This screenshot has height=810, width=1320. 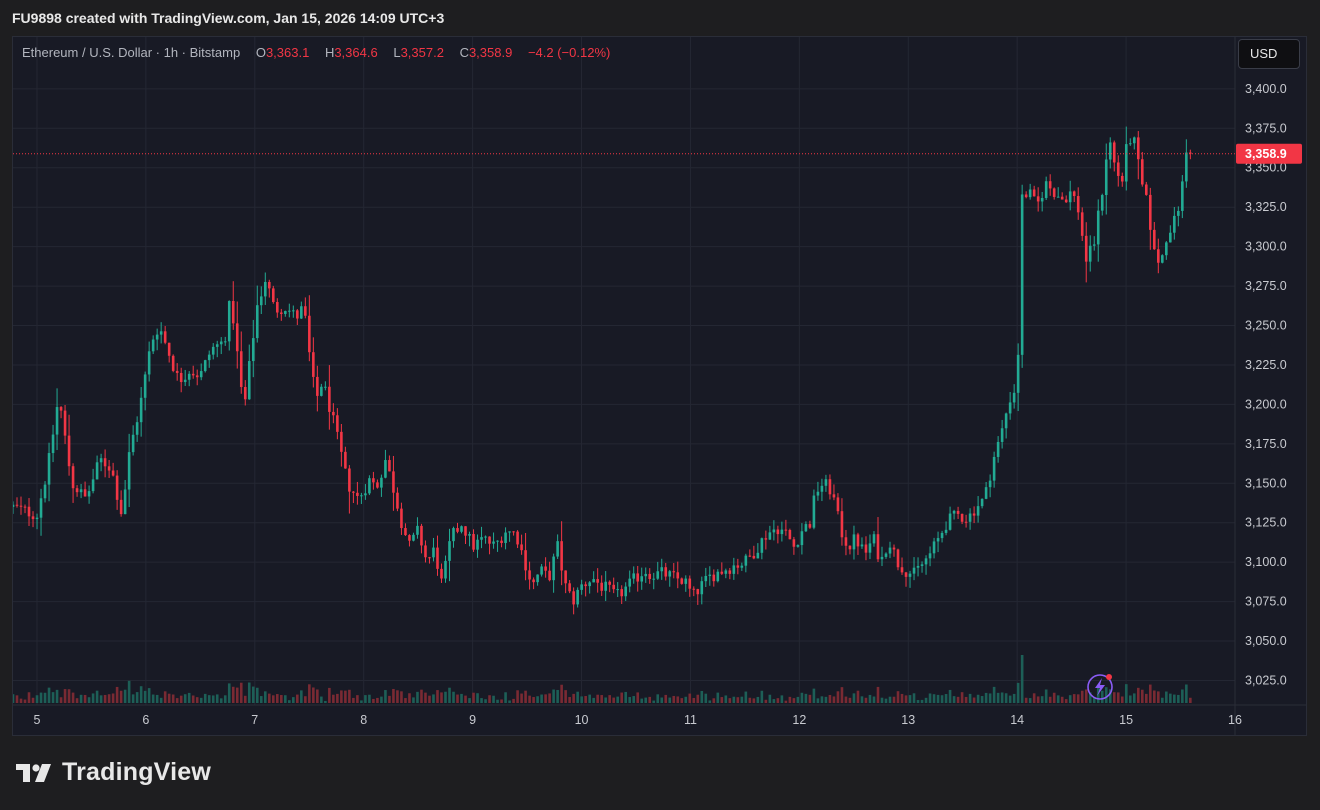 What do you see at coordinates (287, 52) in the screenshot?
I see `open-value: 3,363.1` at bounding box center [287, 52].